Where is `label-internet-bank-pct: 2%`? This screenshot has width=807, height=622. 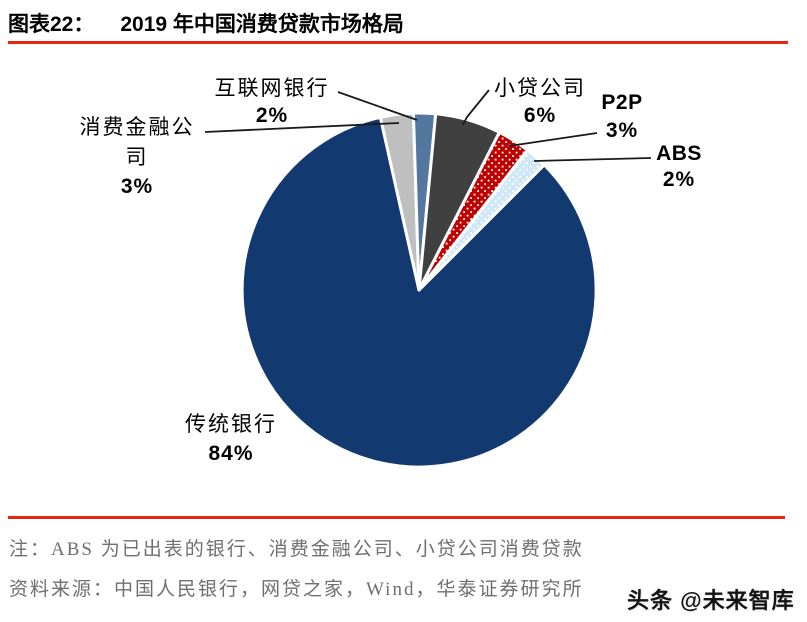
label-internet-bank-pct: 2% is located at coordinates (272, 115).